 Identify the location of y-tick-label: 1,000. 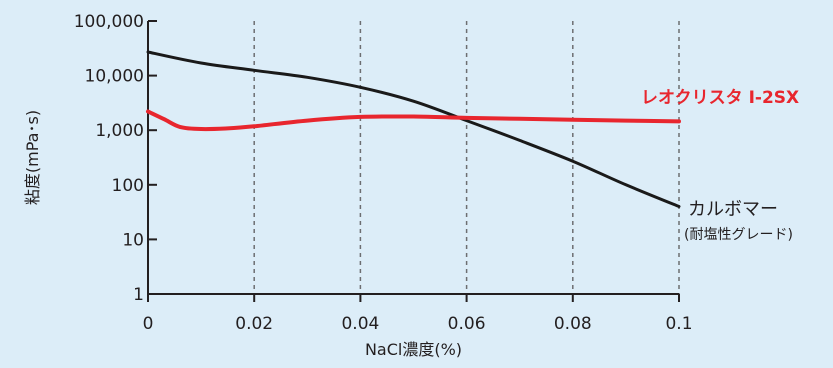
(119, 131).